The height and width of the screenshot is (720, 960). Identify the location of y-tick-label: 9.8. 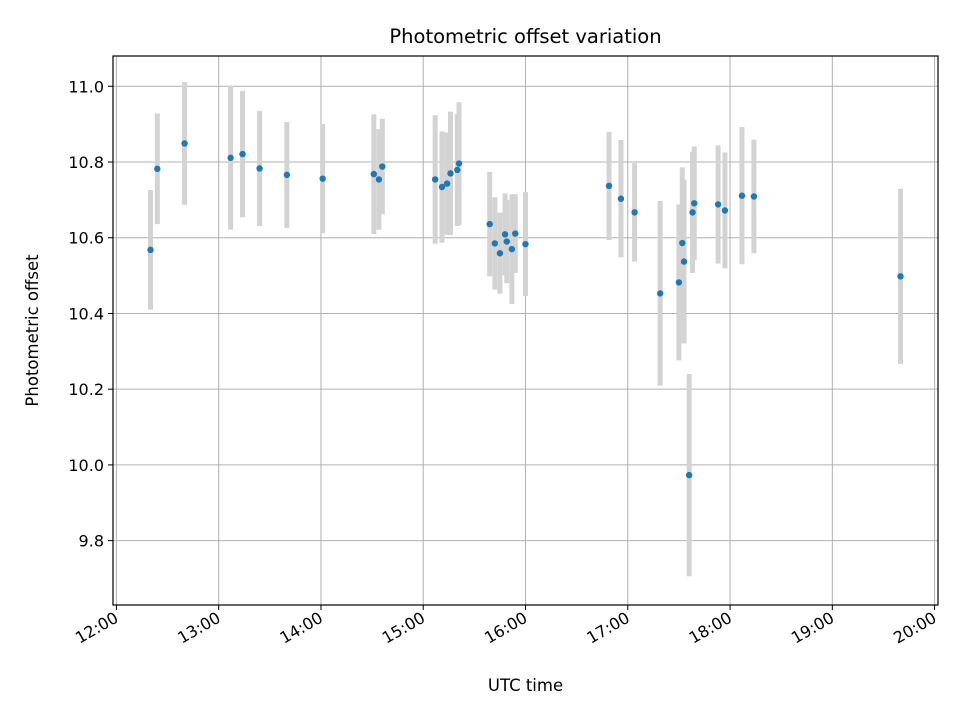
(91, 541).